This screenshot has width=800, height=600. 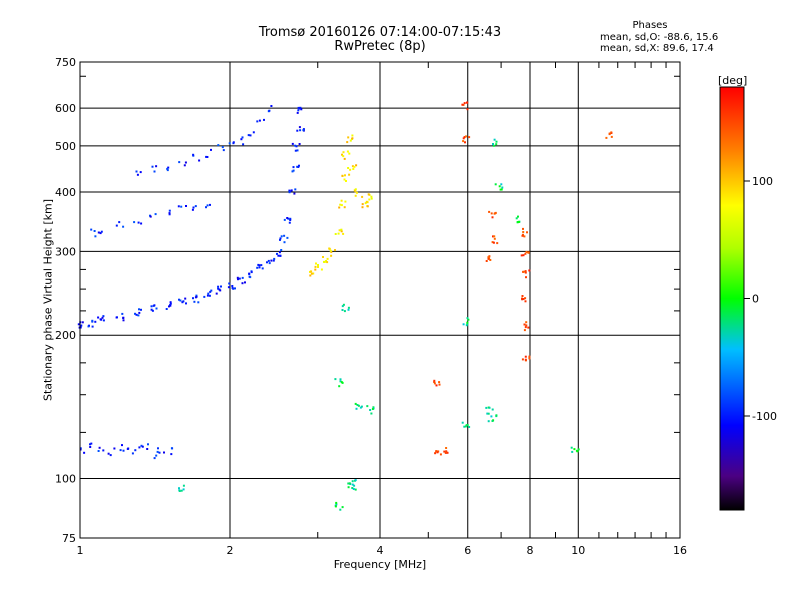 I want to click on x-tick-label: 4, so click(x=380, y=550).